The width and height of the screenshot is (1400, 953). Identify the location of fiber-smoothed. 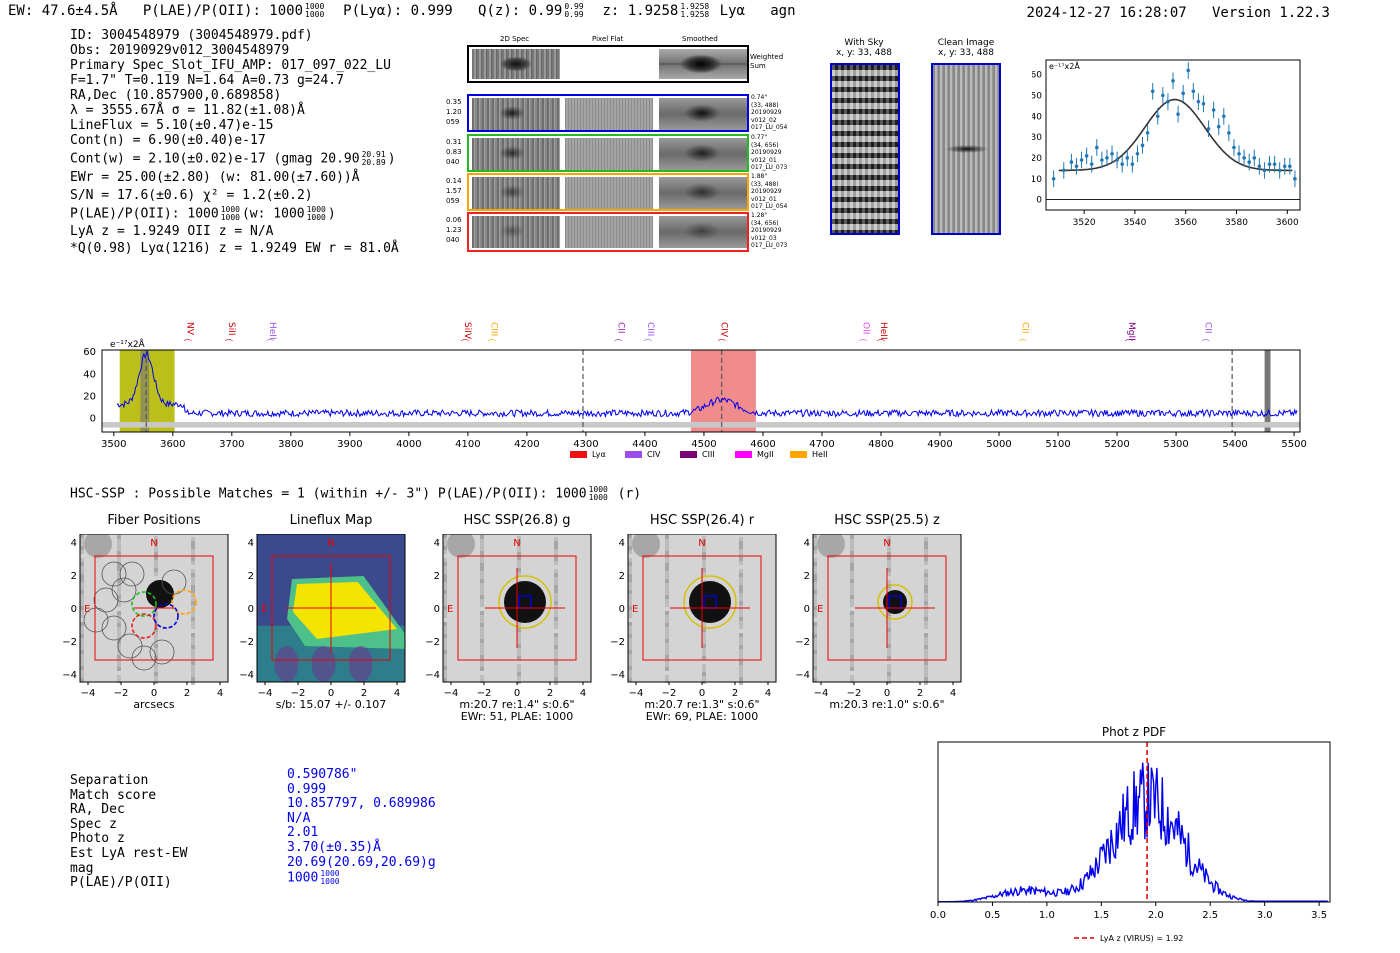
(703, 232).